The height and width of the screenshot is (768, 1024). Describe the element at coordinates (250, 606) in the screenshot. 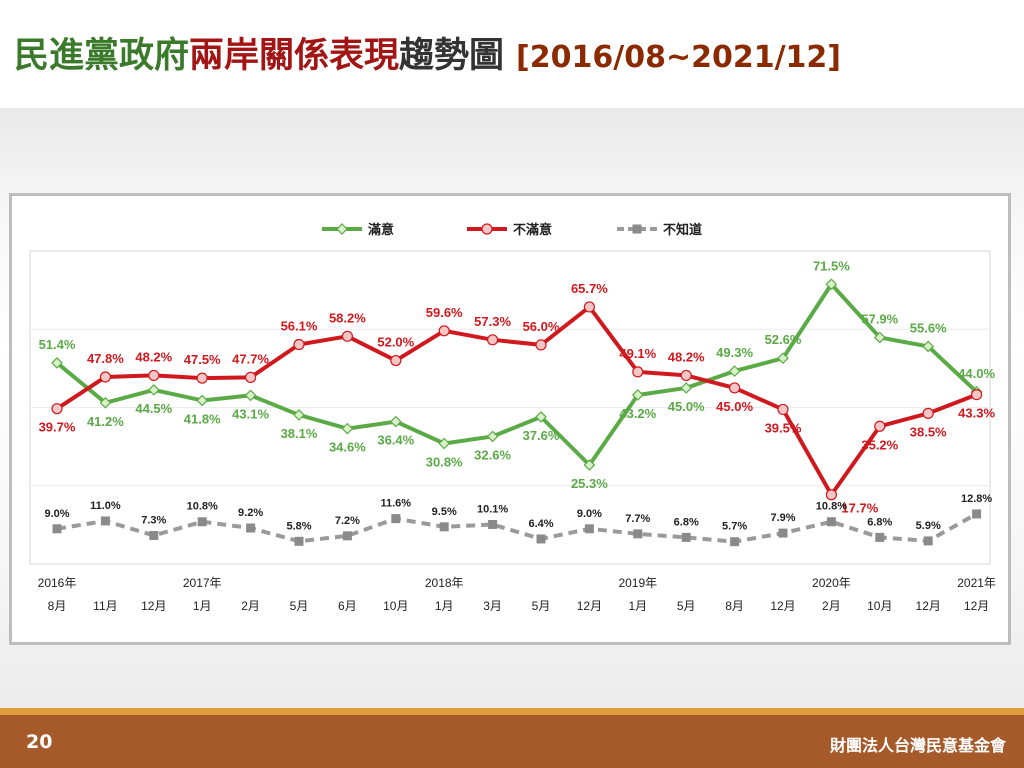

I see `month-tick-label: 2月` at that location.